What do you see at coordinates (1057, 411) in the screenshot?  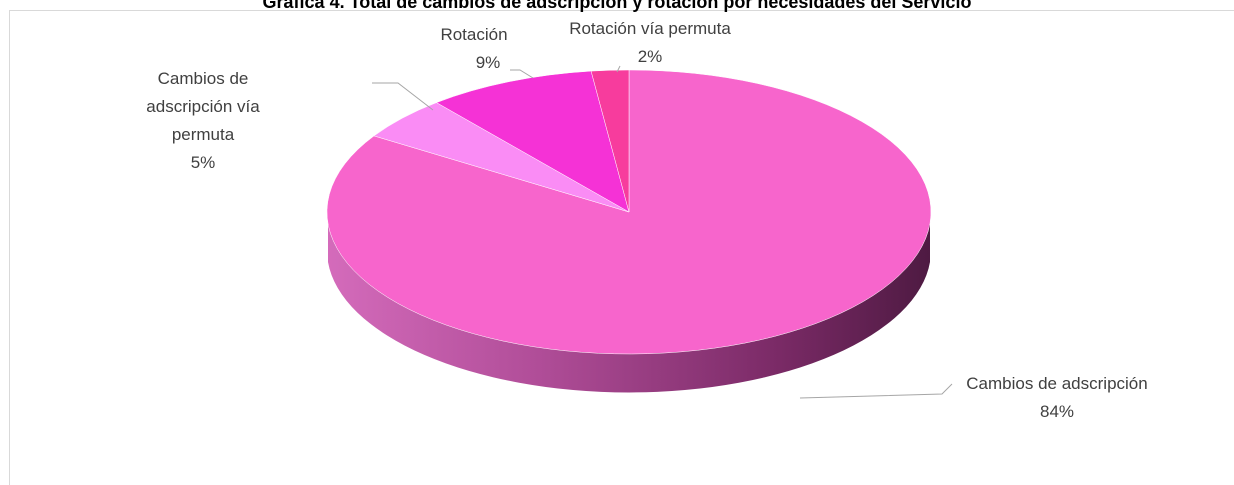 I see `data-label-cambios-value: 84%` at bounding box center [1057, 411].